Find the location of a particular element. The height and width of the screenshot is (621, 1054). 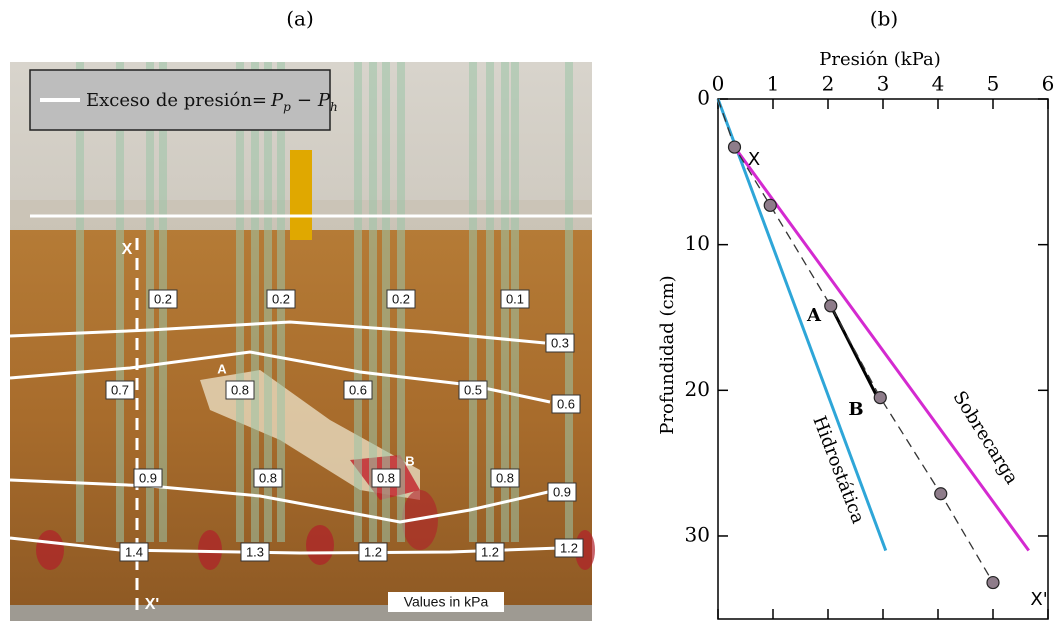

annotation: X' is located at coordinates (1038, 599).